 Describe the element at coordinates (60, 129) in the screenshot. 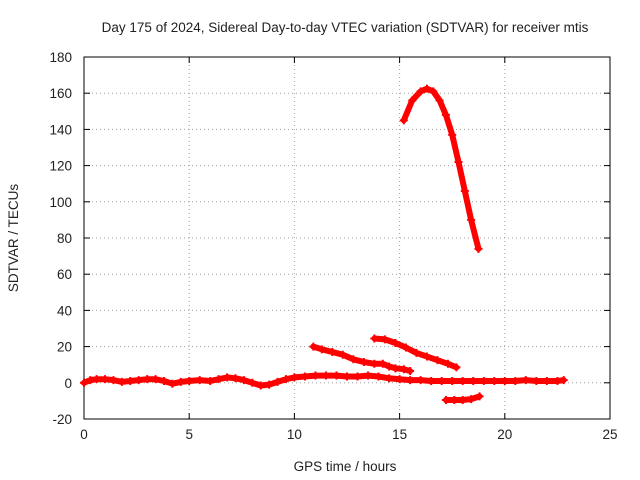

I see `y-tick-label: 140` at that location.